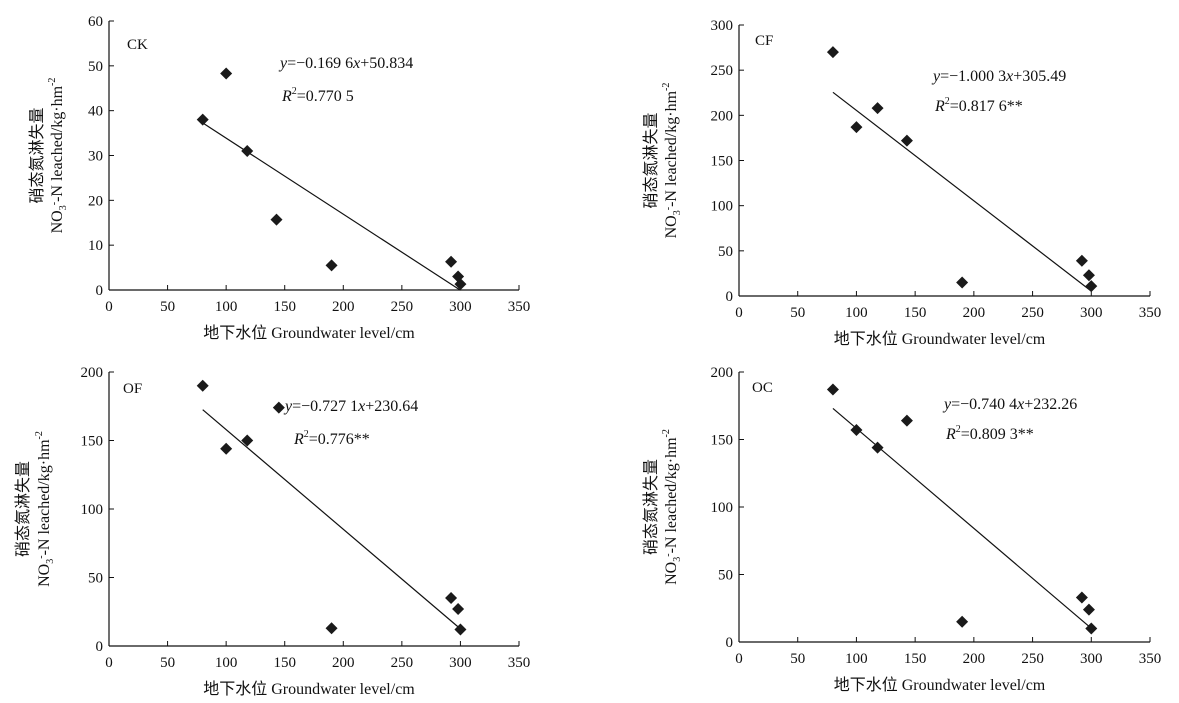 The height and width of the screenshot is (703, 1179). What do you see at coordinates (764, 41) in the screenshot?
I see `panel-label: CF` at bounding box center [764, 41].